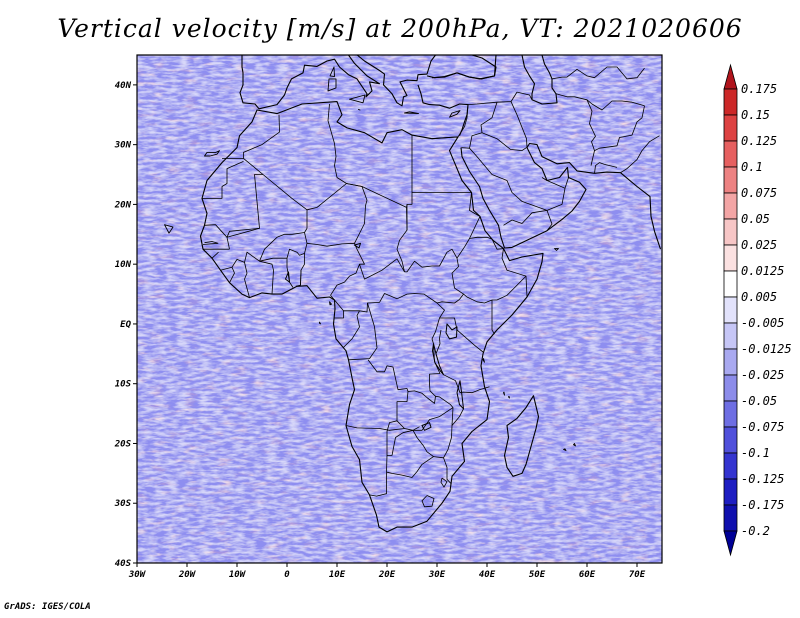 This screenshot has height=618, width=800. What do you see at coordinates (123, 86) in the screenshot?
I see `y-tick-label: 40N` at bounding box center [123, 86].